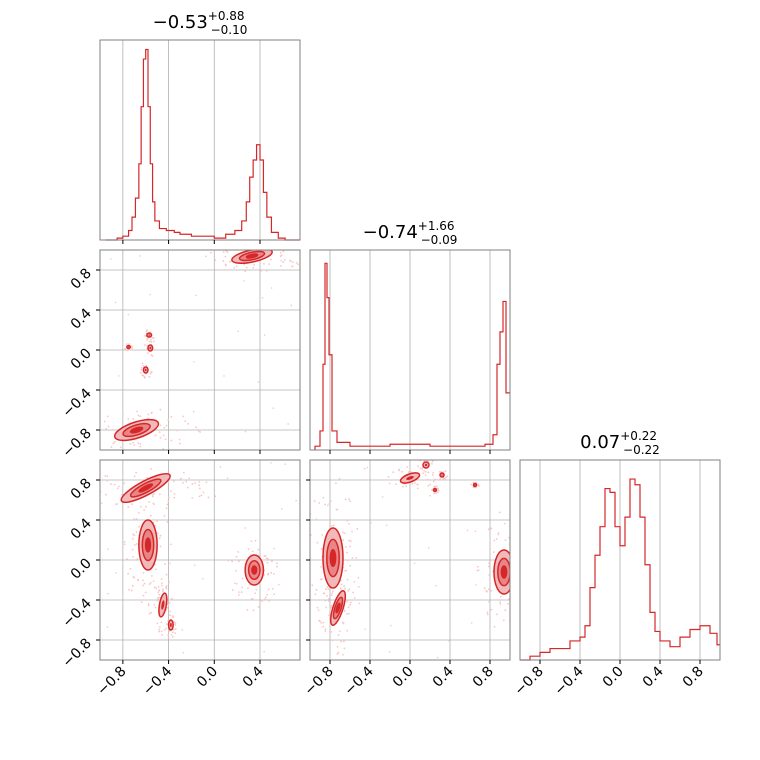  What do you see at coordinates (202, 144) in the screenshot?
I see `histogram-step-line` at bounding box center [202, 144].